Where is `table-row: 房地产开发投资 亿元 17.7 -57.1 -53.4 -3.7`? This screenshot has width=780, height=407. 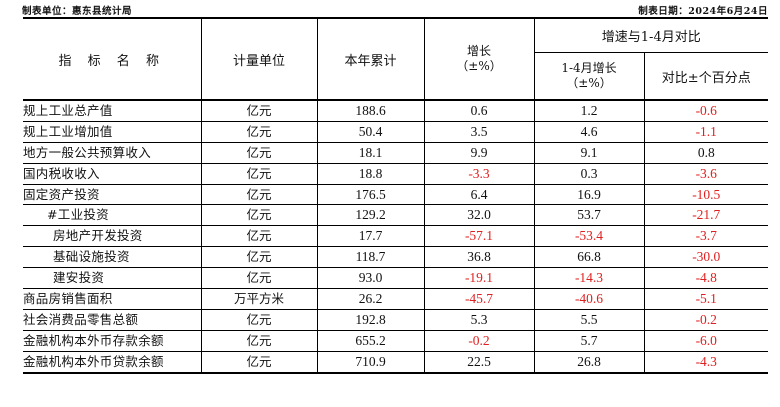
table-row: 房地产开发投资 亿元 17.7 -57.1 -53.4 -3.7 is located at coordinates (395, 236).